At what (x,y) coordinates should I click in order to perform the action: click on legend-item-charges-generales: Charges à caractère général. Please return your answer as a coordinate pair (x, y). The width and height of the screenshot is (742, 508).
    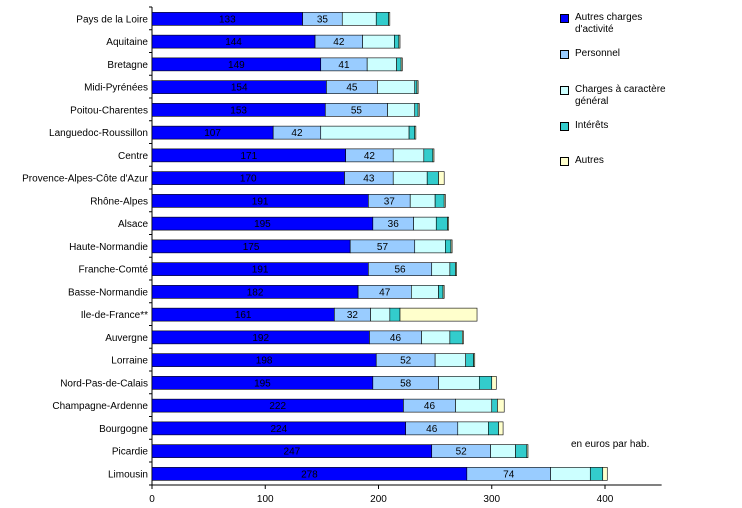
    Looking at the image, I should click on (622, 96).